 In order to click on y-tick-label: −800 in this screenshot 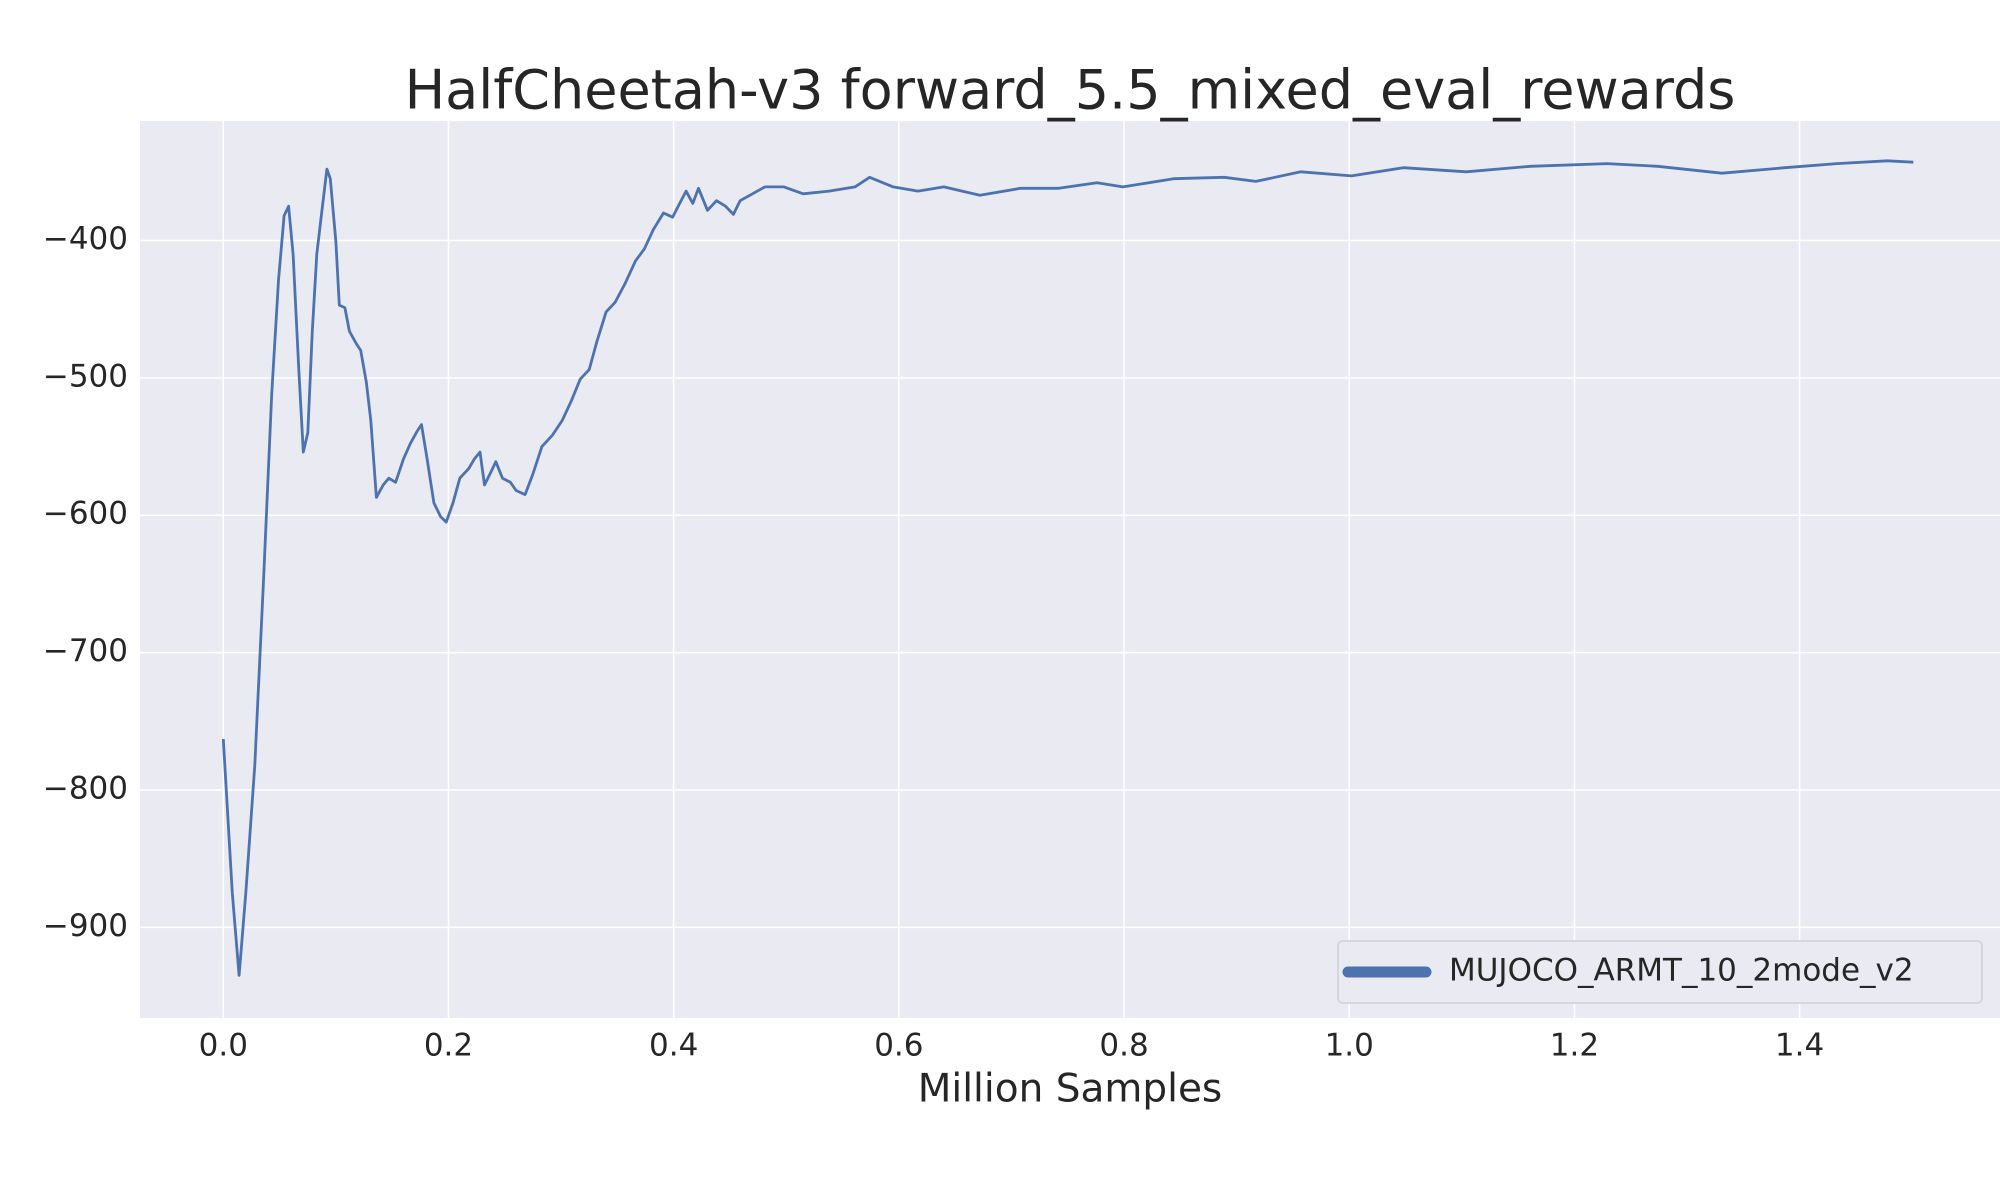, I will do `click(85, 788)`.